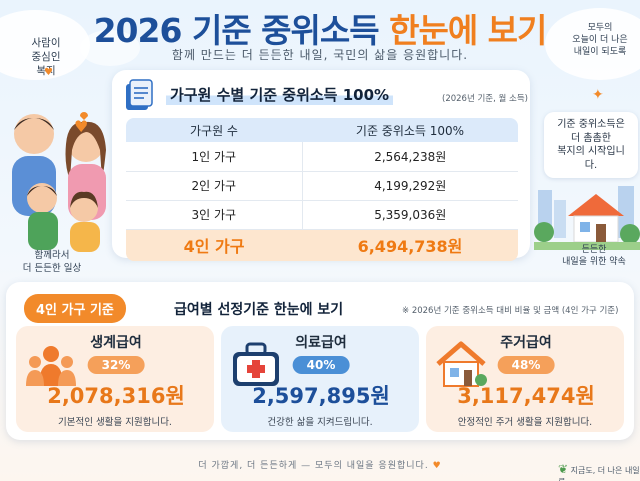  I want to click on title-main: 기준 중위소득, so click(285, 30).